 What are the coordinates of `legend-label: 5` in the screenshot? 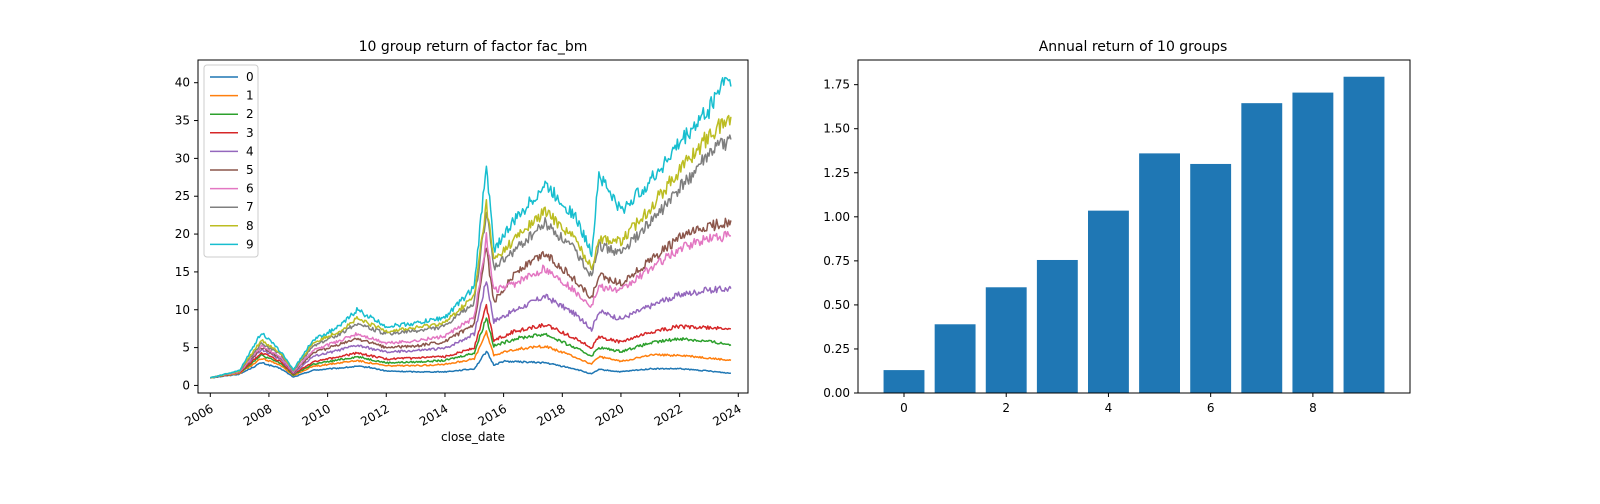 It's located at (250, 170).